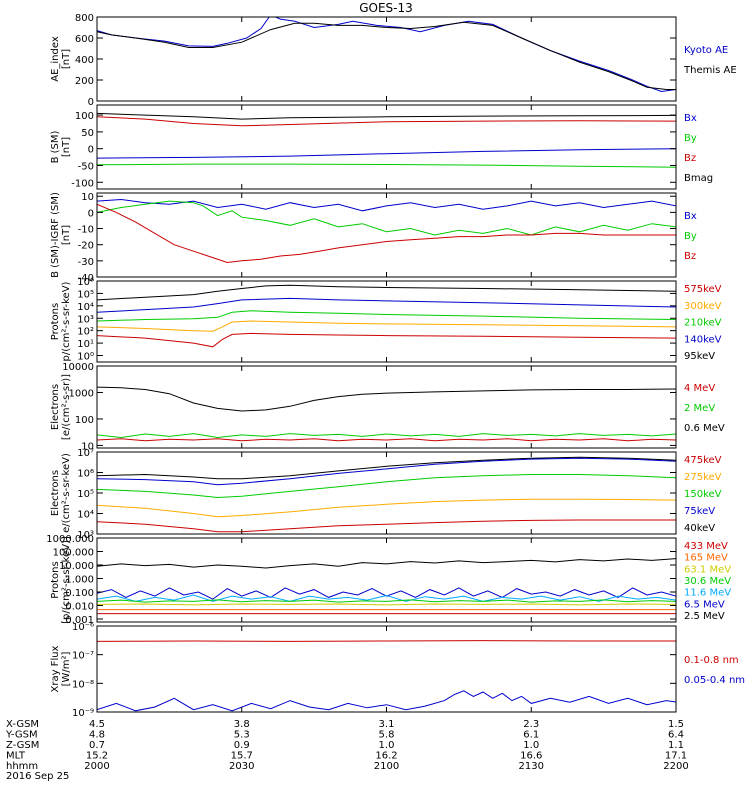 The image size is (750, 800). Describe the element at coordinates (531, 724) in the screenshot. I see `ephem-value: 2.3` at that location.